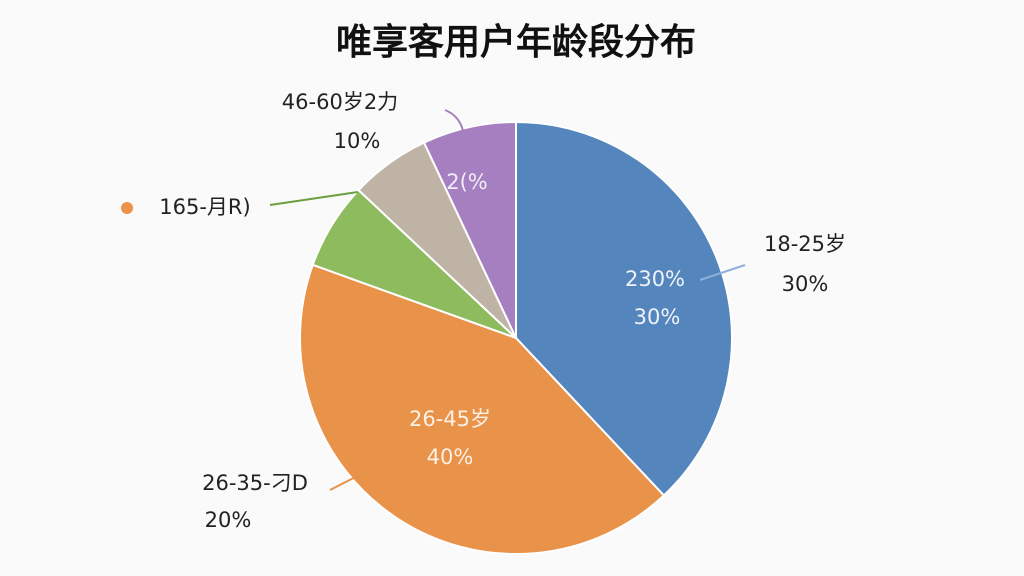 Image resolution: width=1024 pixels, height=576 pixels. What do you see at coordinates (450, 419) in the screenshot?
I see `annotation: 26-45岁` at bounding box center [450, 419].